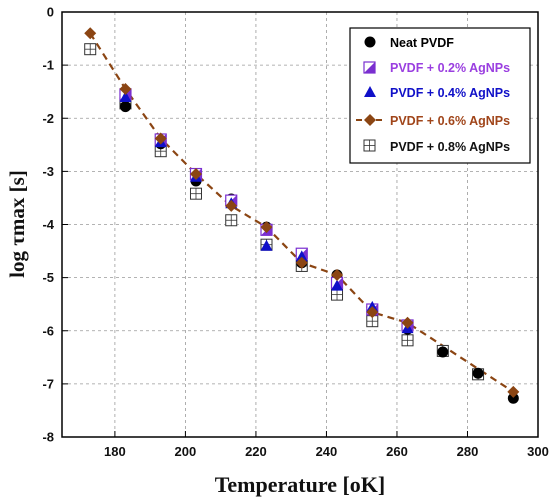  What do you see at coordinates (538, 451) in the screenshot?
I see `x-tick-label: 300` at bounding box center [538, 451].